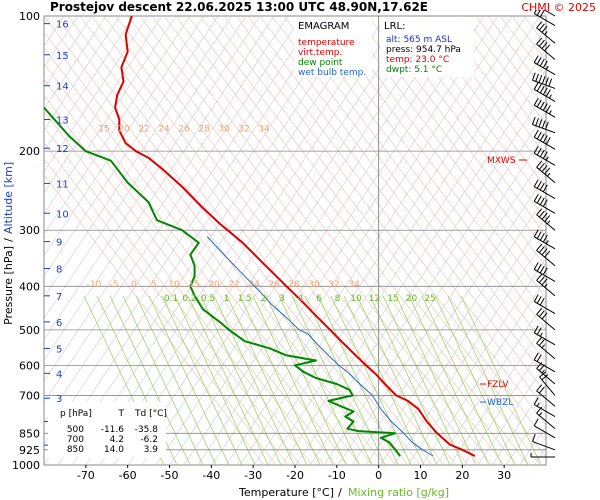 This screenshot has width=600, height=500. Describe the element at coordinates (498, 385) in the screenshot. I see `fzlv-label: FZLV` at that location.